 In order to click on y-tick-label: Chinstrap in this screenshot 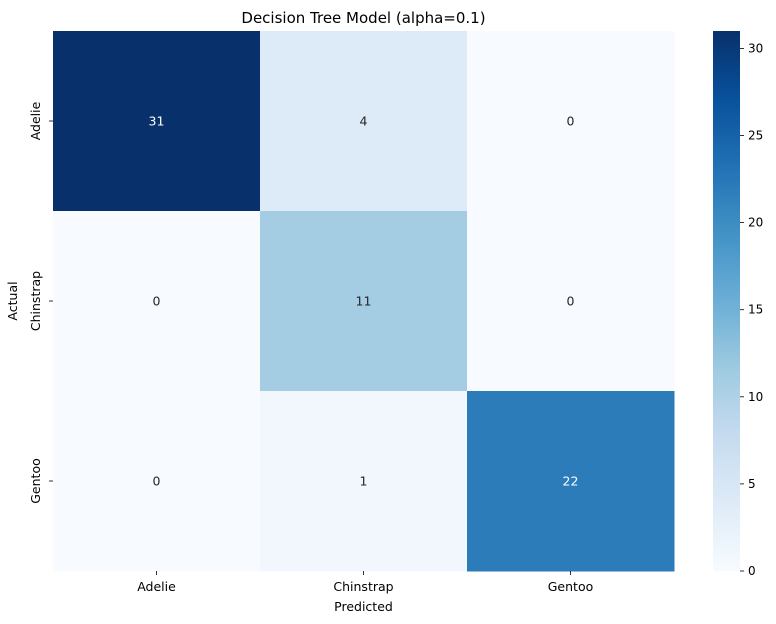, I will do `click(35, 301)`.